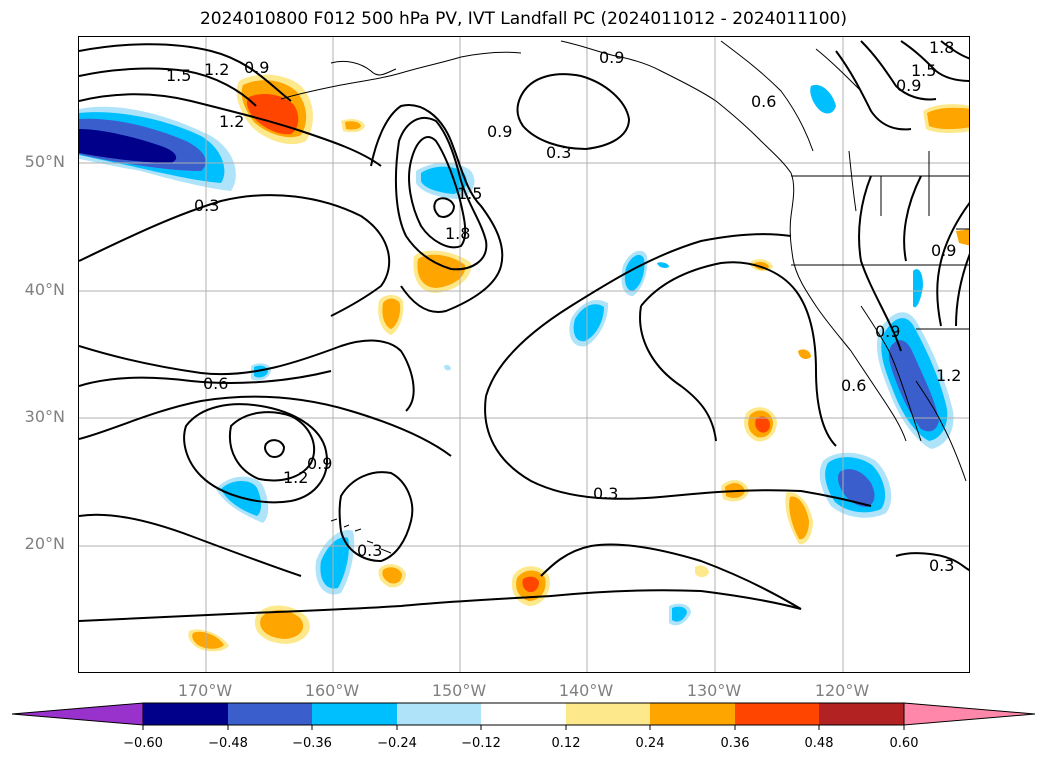 The height and width of the screenshot is (765, 1047). Describe the element at coordinates (143, 743) in the screenshot. I see `colorbar-tick-label: −0.60` at that location.